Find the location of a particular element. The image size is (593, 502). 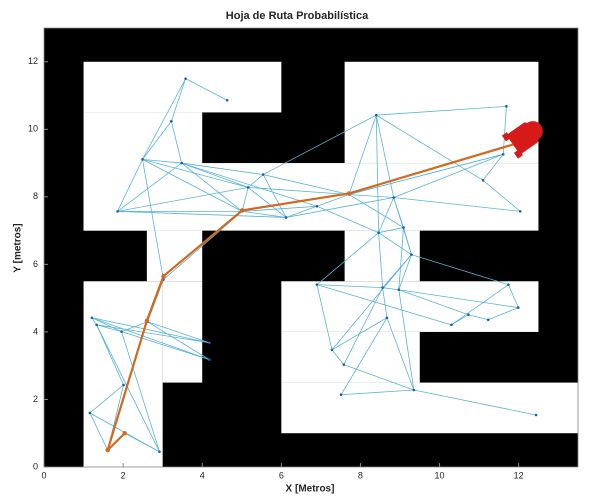

y-tick-label: 10 is located at coordinates (33, 129).